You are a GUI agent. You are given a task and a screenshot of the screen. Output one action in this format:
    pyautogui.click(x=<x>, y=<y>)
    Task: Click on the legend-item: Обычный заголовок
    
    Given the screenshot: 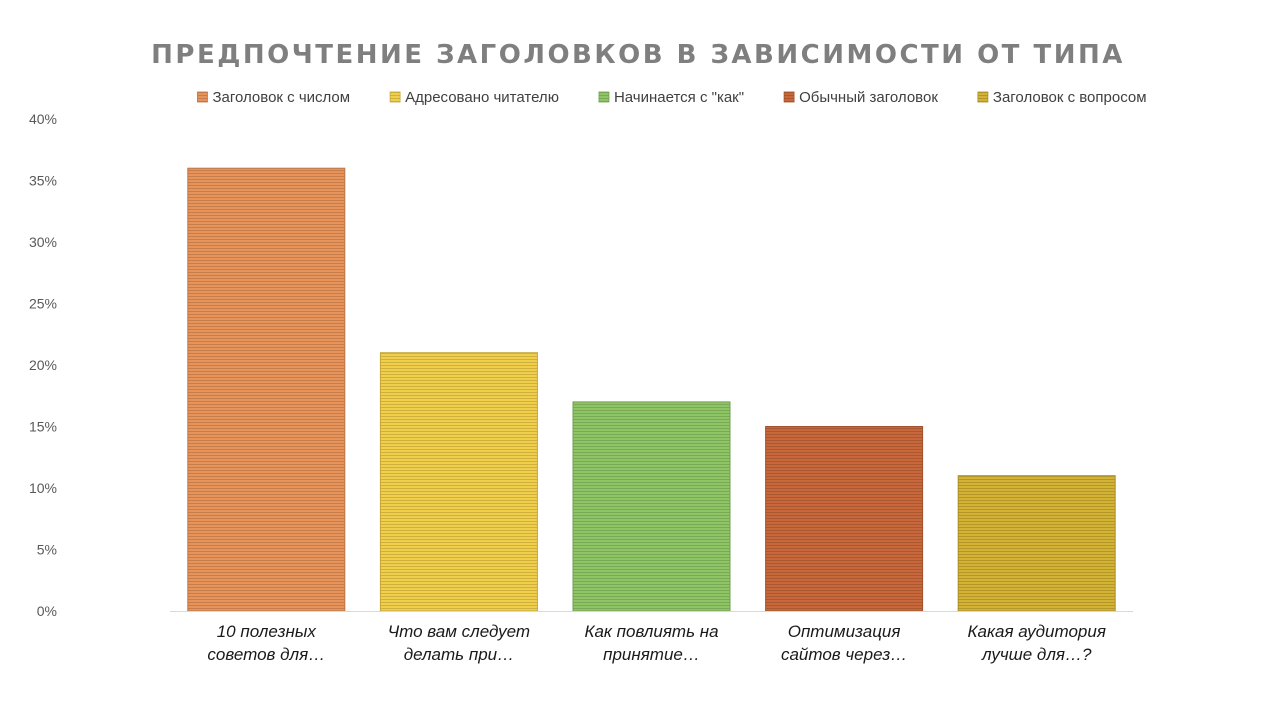 What is the action you would take?
    pyautogui.click(x=860, y=97)
    